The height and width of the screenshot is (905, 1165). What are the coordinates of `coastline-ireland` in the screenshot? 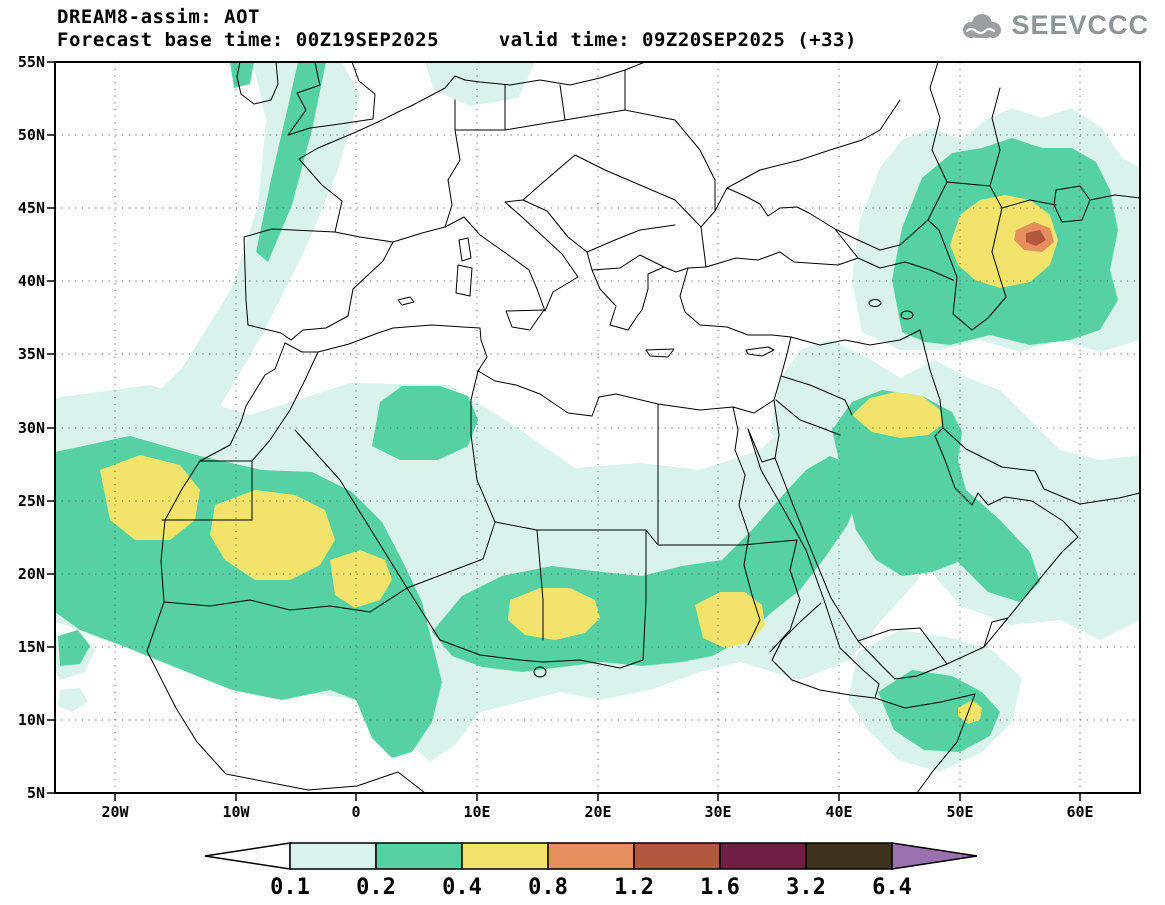 It's located at (257, 83).